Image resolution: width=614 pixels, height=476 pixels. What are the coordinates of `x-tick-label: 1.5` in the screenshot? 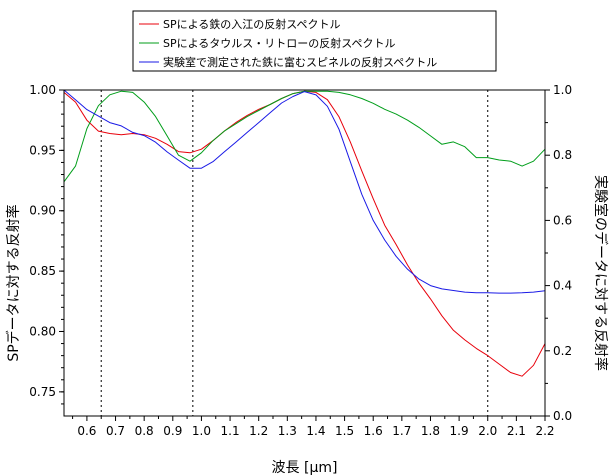 It's located at (344, 431).